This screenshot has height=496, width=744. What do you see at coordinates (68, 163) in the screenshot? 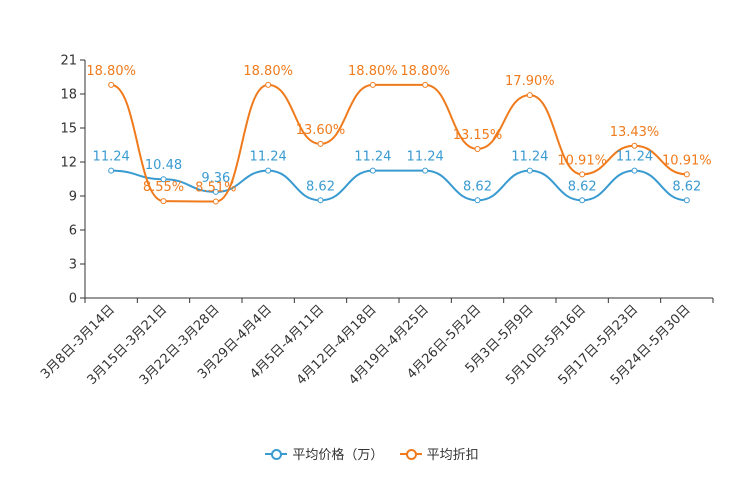
I see `y-tick-label: 12` at bounding box center [68, 163].